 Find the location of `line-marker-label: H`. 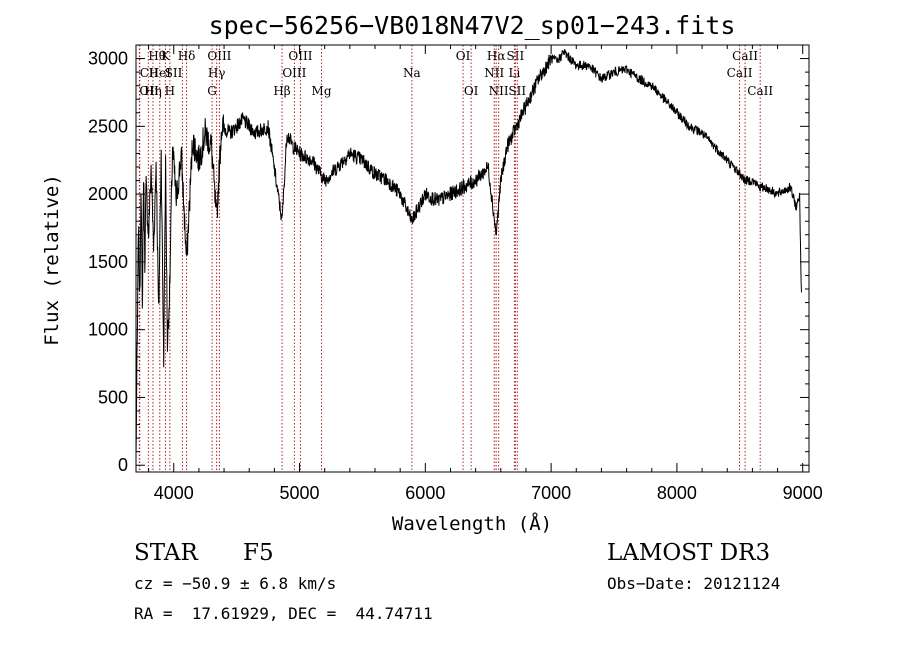

line-marker-label: H is located at coordinates (170, 91).